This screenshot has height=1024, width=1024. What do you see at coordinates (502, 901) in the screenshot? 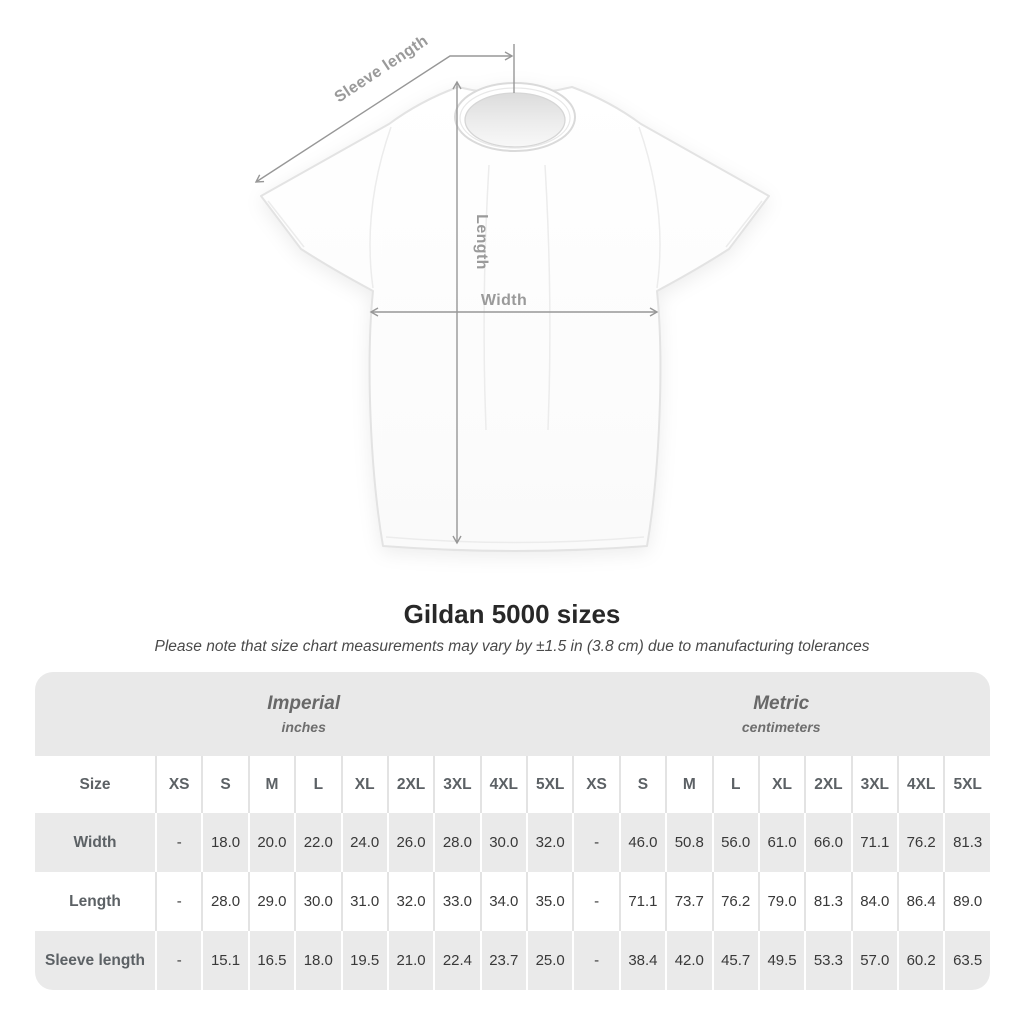
I see `value-cell: 34.0` at bounding box center [502, 901].